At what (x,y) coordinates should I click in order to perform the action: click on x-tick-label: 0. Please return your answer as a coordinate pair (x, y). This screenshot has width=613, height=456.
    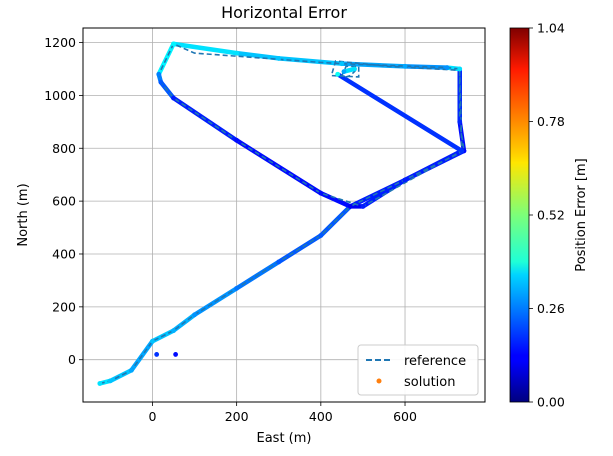
    Looking at the image, I should click on (152, 416).